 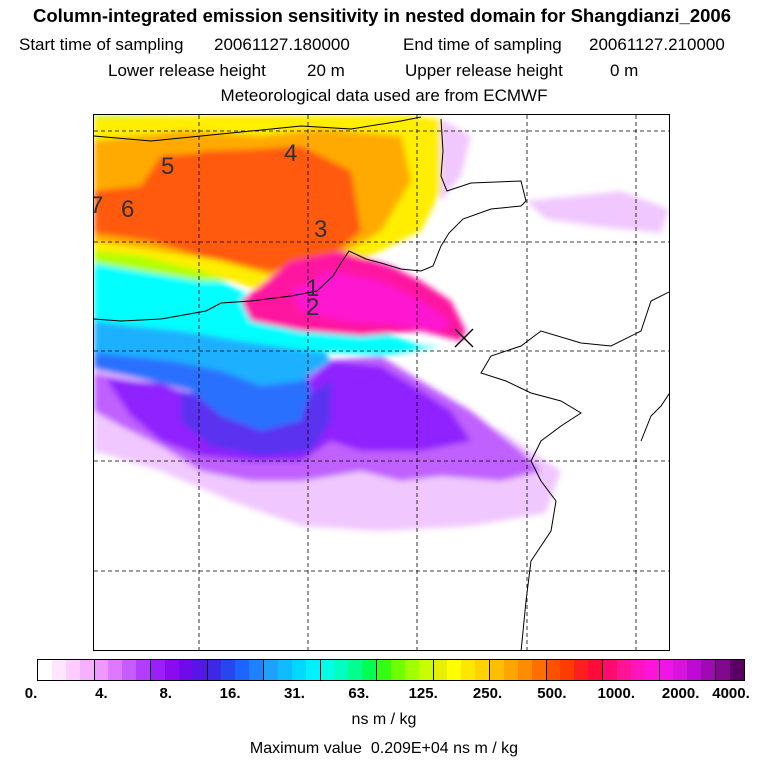 What do you see at coordinates (359, 693) in the screenshot?
I see `colorbar-tick-label: 63.` at bounding box center [359, 693].